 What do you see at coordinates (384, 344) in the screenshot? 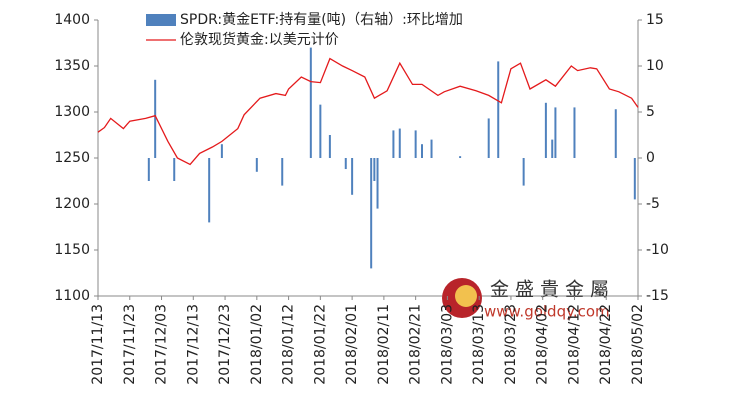
I see `x-tick-label: 2018/02/11` at bounding box center [384, 344].